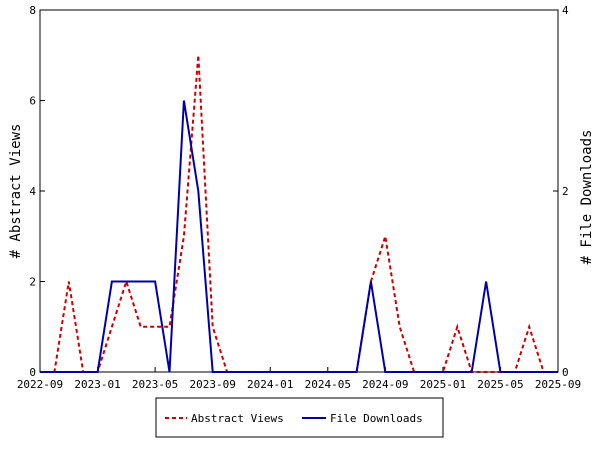  What do you see at coordinates (565, 191) in the screenshot?
I see `y2-tick-label-2: 2` at bounding box center [565, 191].